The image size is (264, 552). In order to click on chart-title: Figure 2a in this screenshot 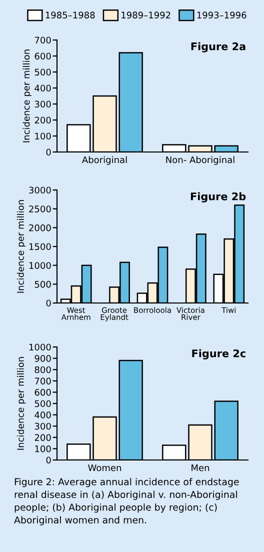, I will do `click(218, 47)`.